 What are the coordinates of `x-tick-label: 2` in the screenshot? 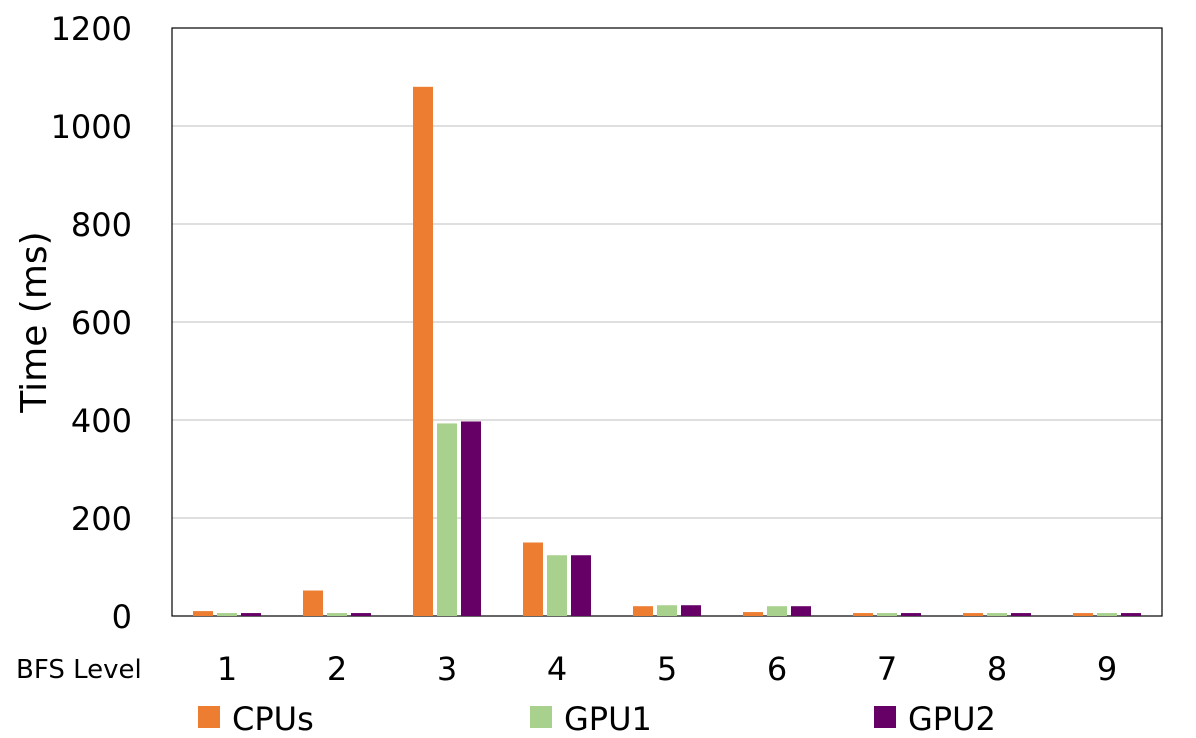 It's located at (337, 669).